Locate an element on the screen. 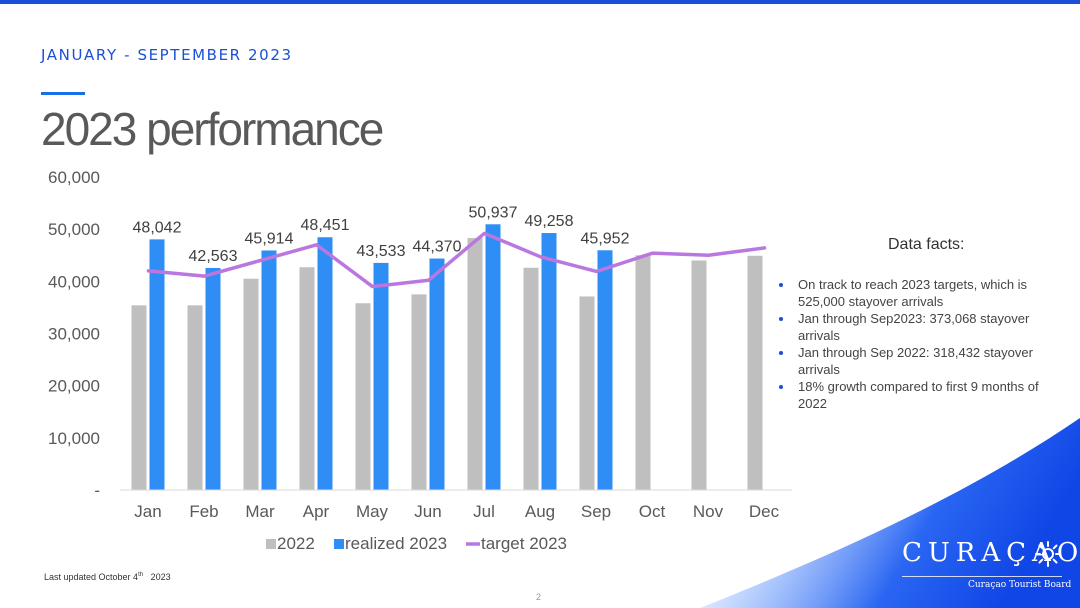 This screenshot has width=1080, height=608. x-tick-label: Jun is located at coordinates (427, 511).